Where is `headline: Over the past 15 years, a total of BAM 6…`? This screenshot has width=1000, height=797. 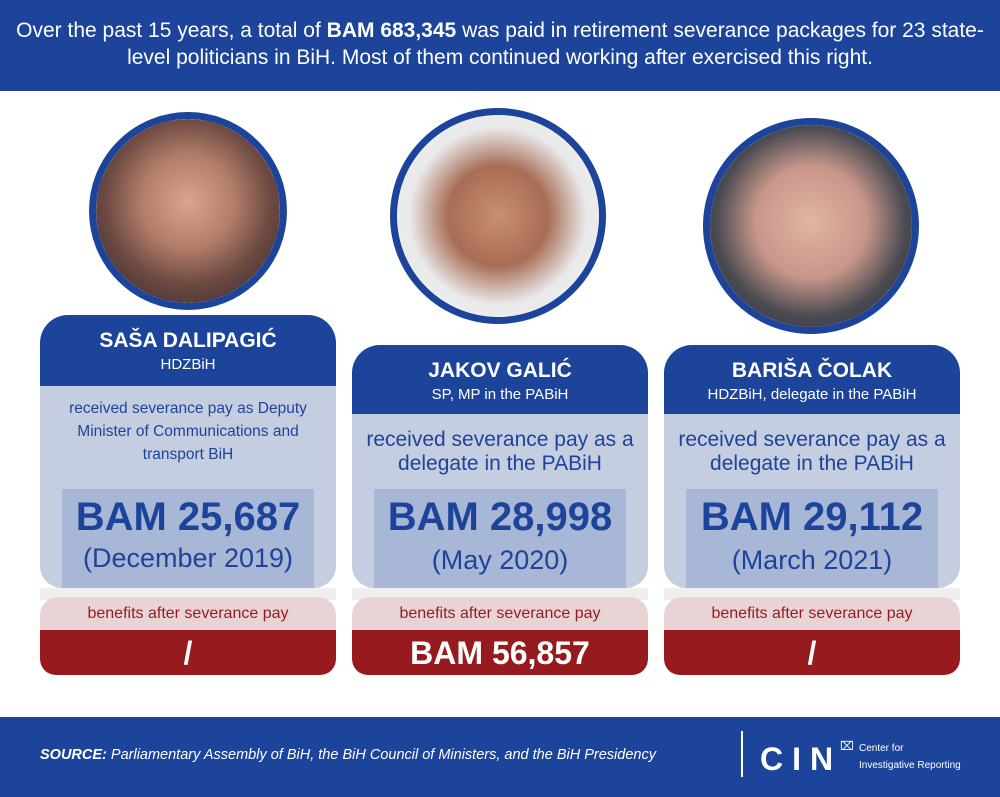 headline: Over the past 15 years, a total of BAM 6… is located at coordinates (500, 45).